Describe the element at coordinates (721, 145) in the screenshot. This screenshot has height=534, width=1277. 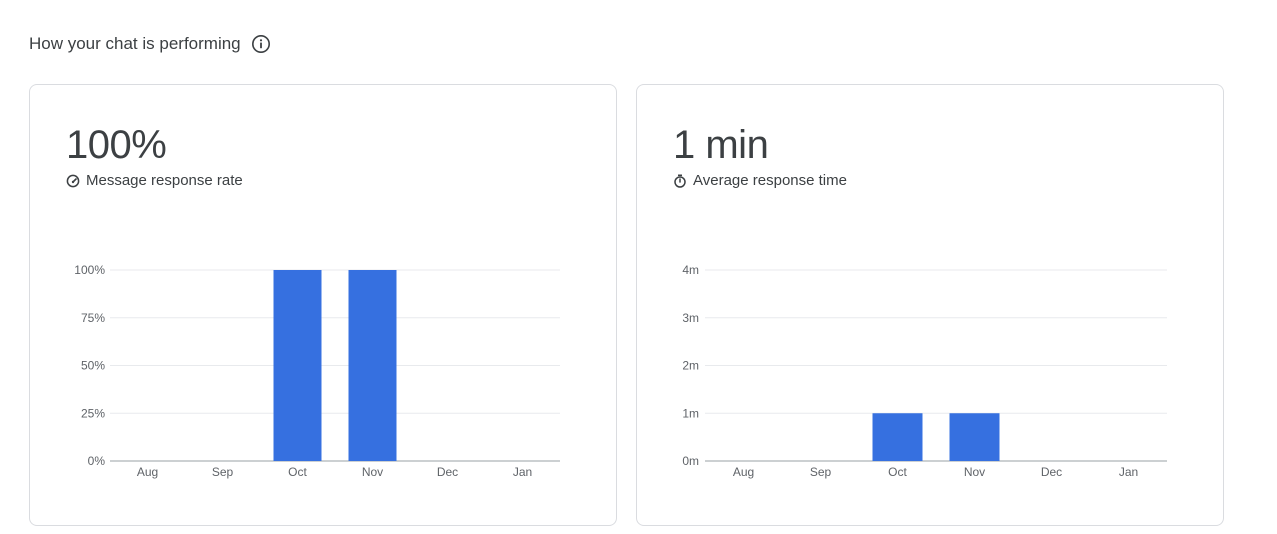
I see `response-time-value: 1 min` at that location.